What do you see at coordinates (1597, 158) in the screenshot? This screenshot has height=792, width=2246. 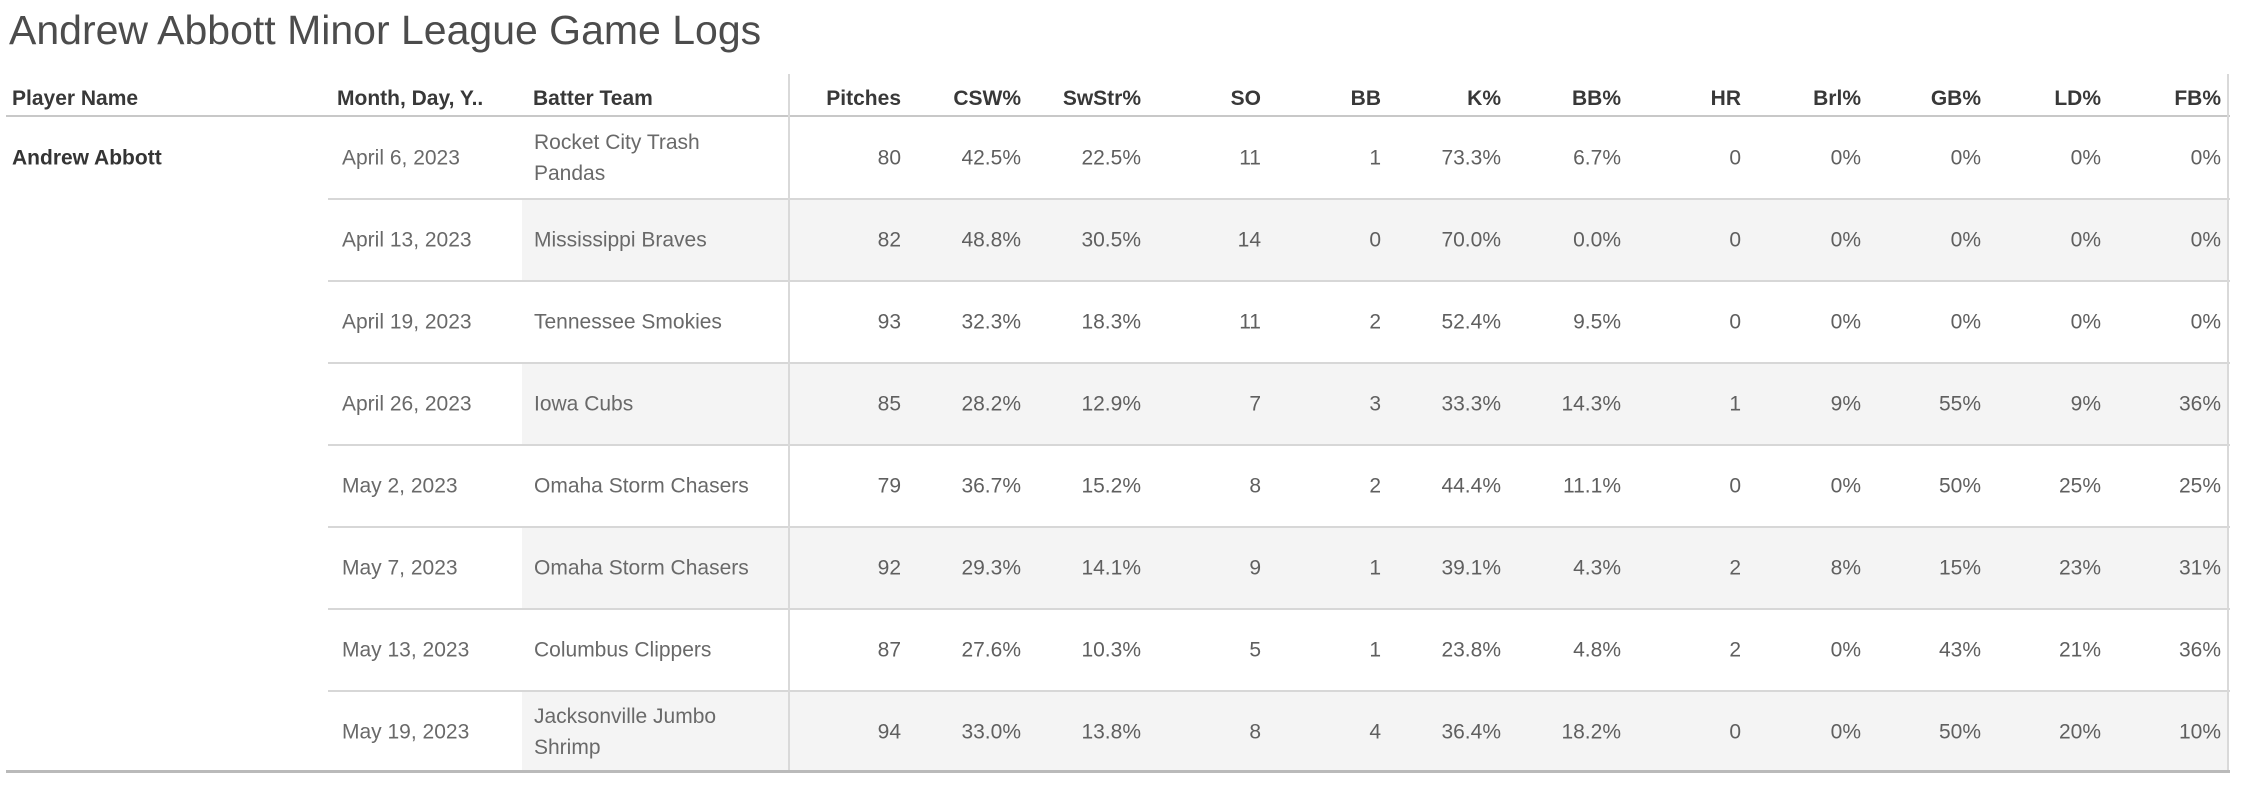 I see `metric-cell-bbpct: 6.7%` at bounding box center [1597, 158].